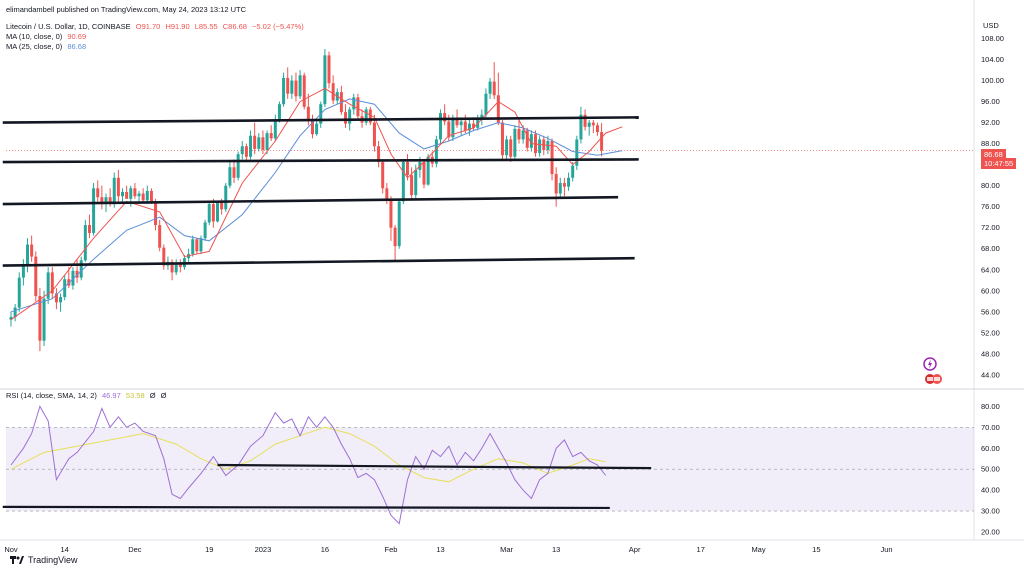  I want to click on time-tick-label: 2023, so click(263, 549).